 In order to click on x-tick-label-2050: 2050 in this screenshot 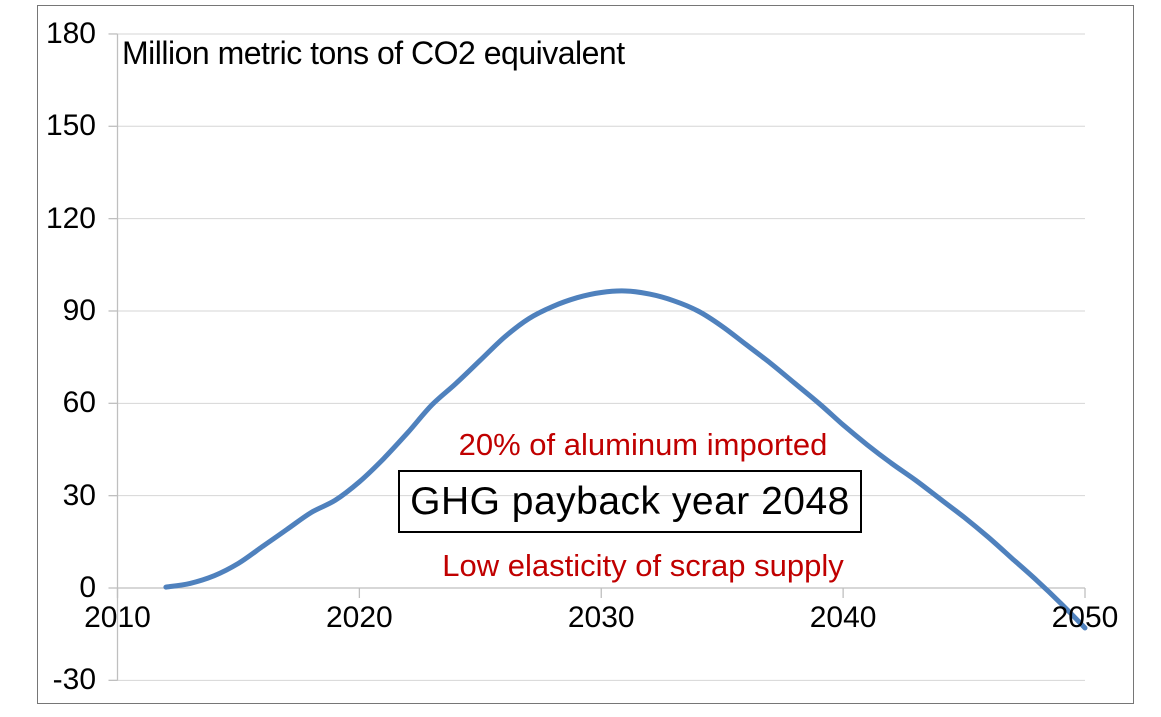, I will do `click(1085, 617)`.